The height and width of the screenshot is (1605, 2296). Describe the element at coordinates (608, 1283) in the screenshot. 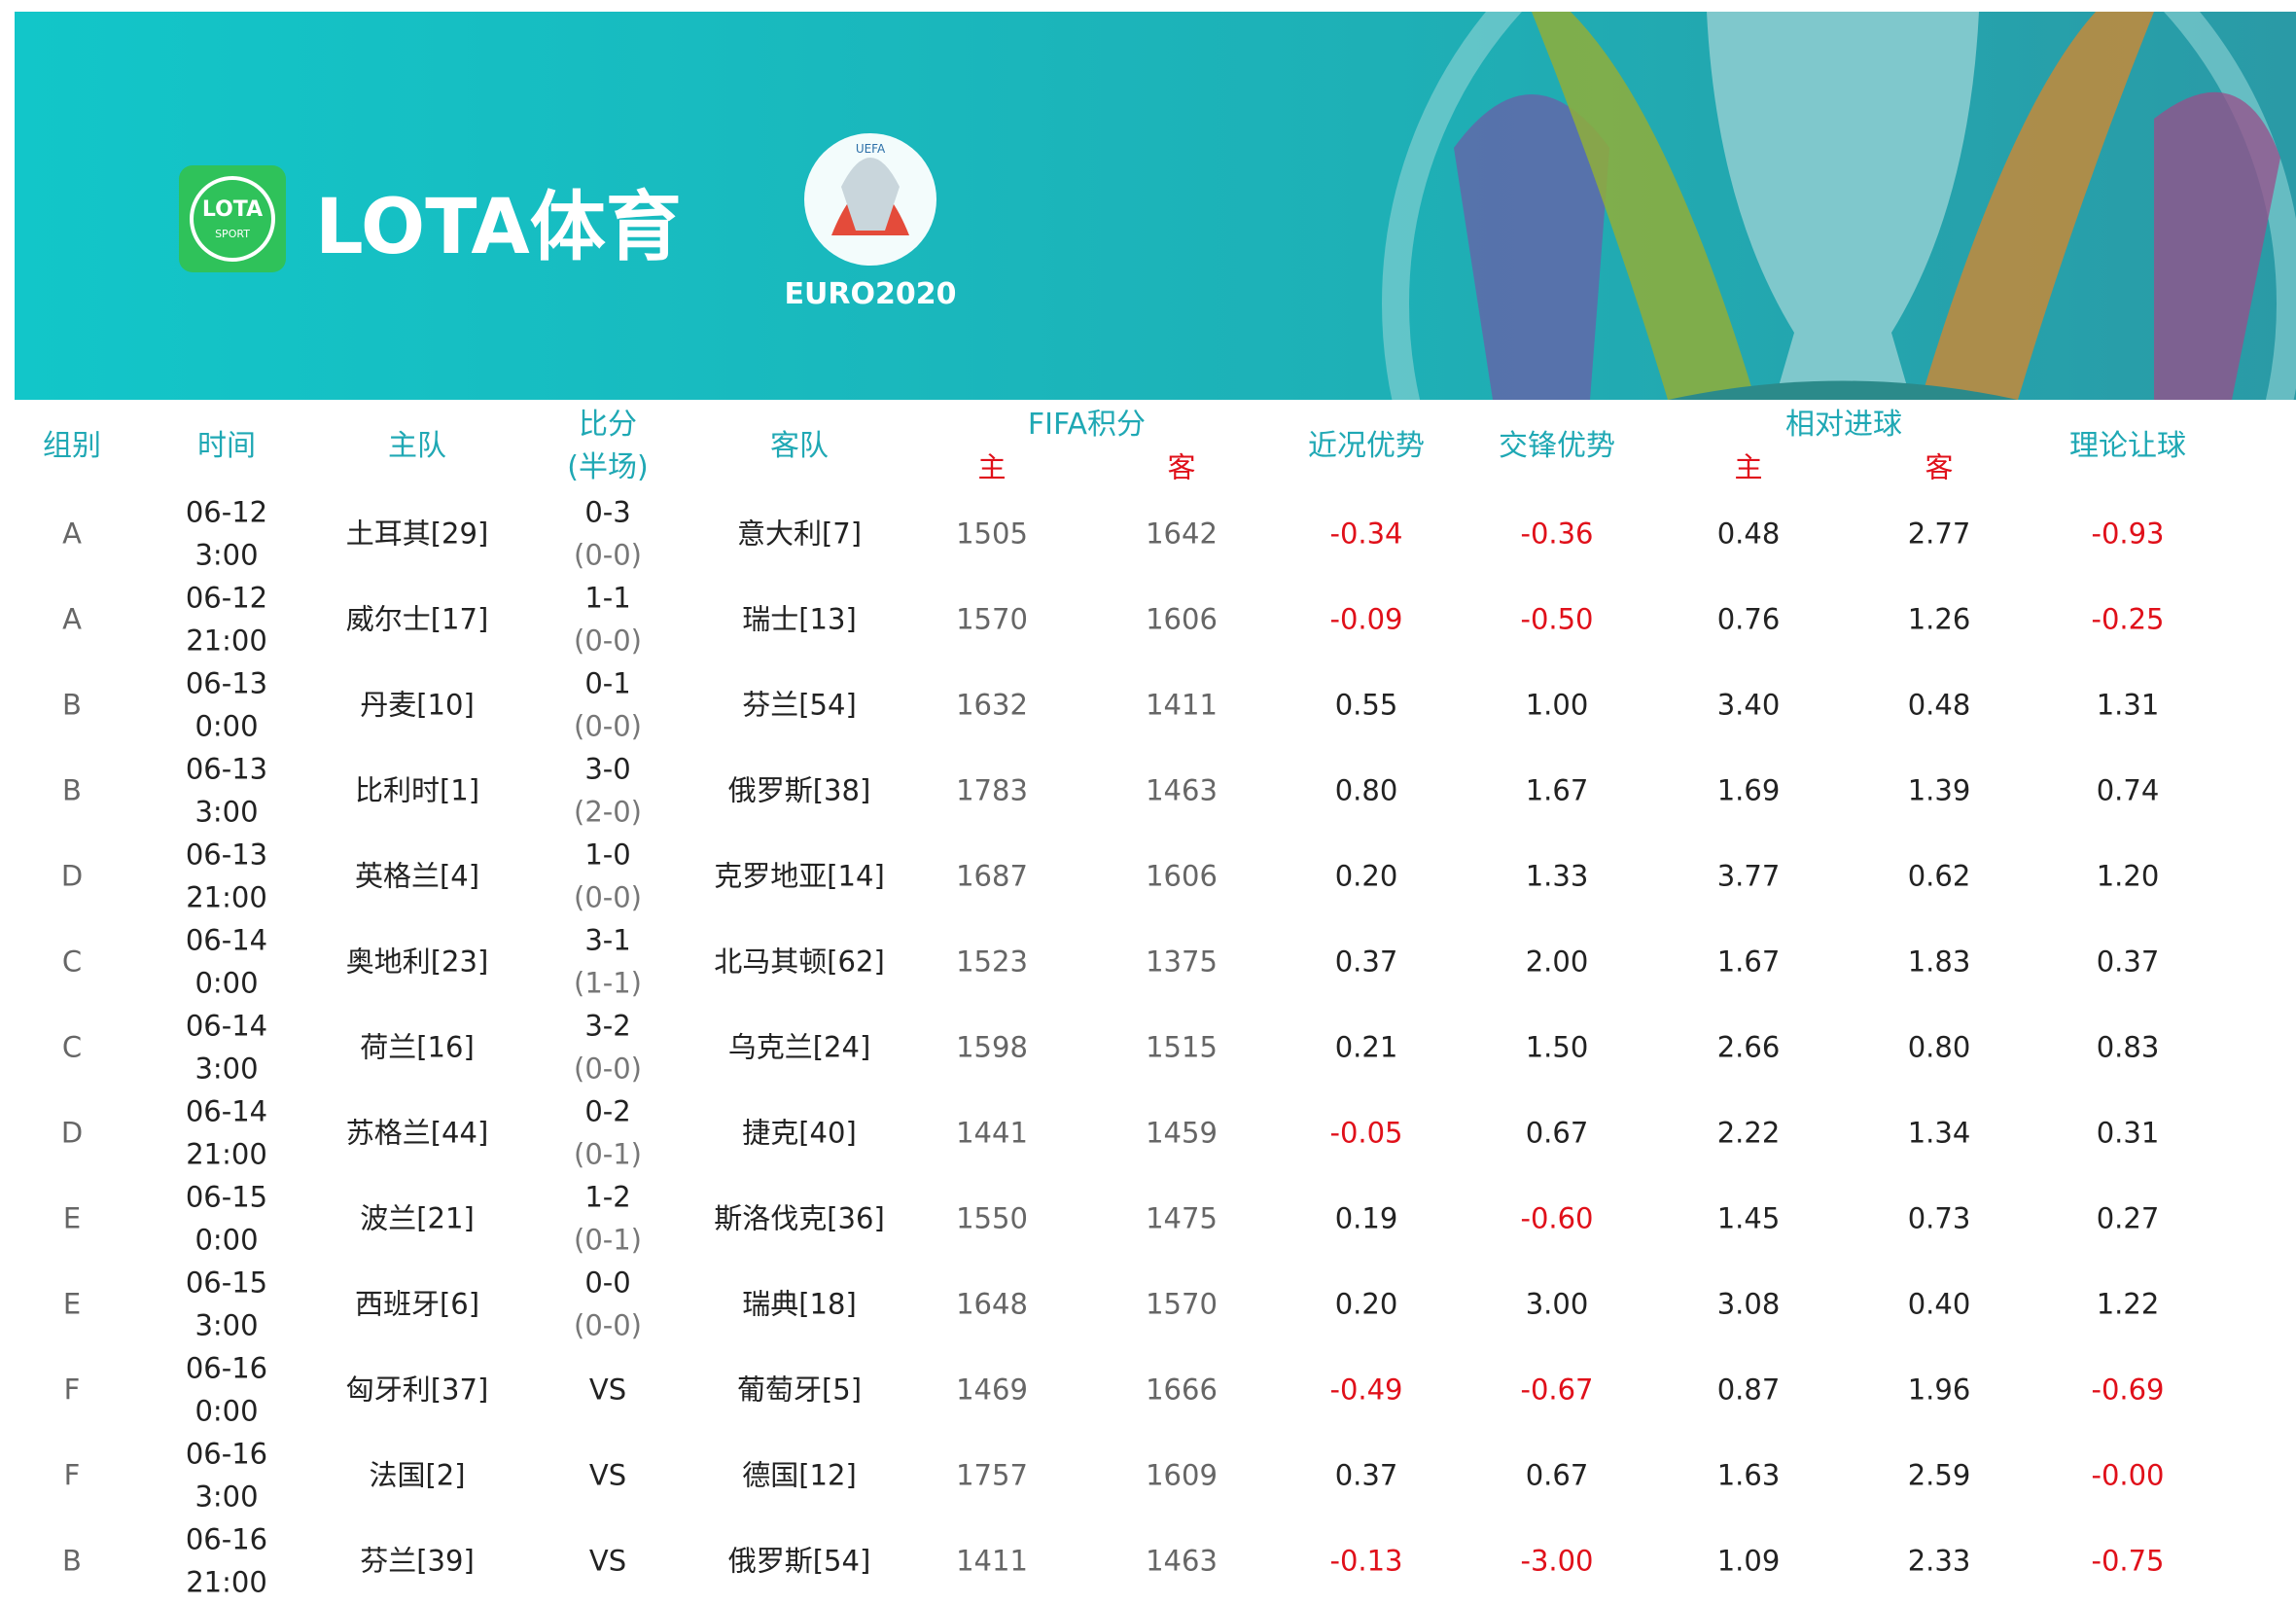

I see `score: 0-0` at that location.